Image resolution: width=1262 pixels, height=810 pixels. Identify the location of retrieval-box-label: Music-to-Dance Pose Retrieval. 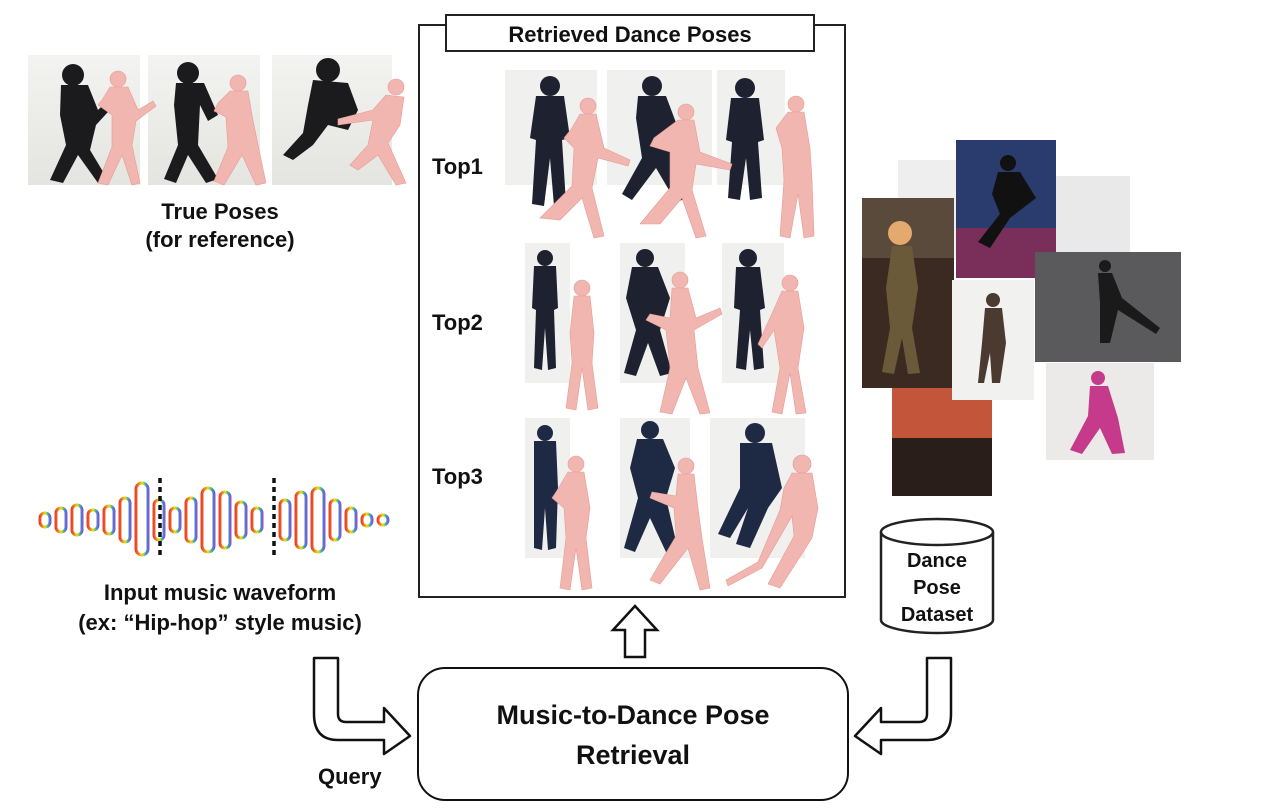
(633, 735).